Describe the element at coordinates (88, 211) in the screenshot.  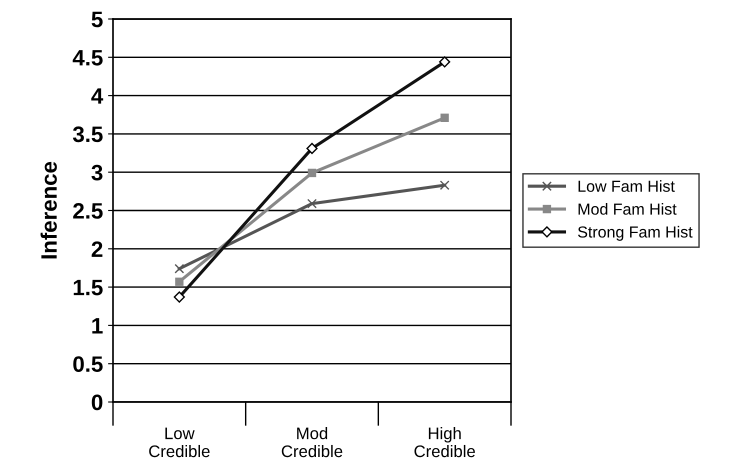
I see `y-tick-label: 2.5` at that location.